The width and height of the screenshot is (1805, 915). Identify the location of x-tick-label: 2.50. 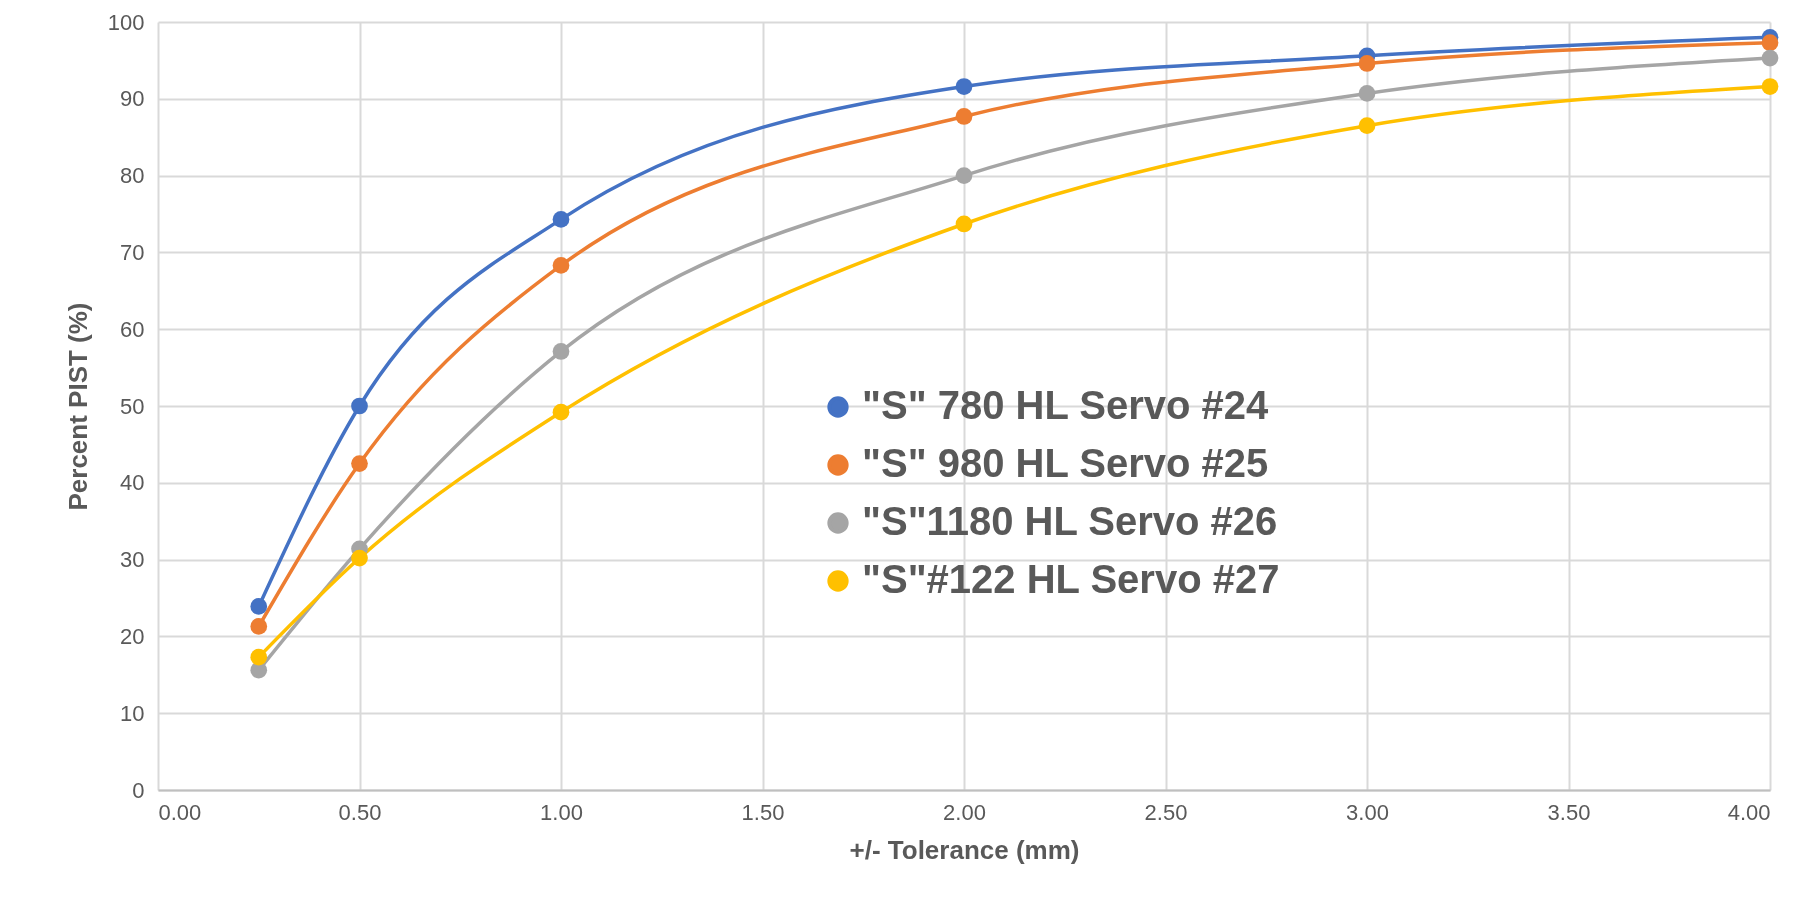
(1166, 812).